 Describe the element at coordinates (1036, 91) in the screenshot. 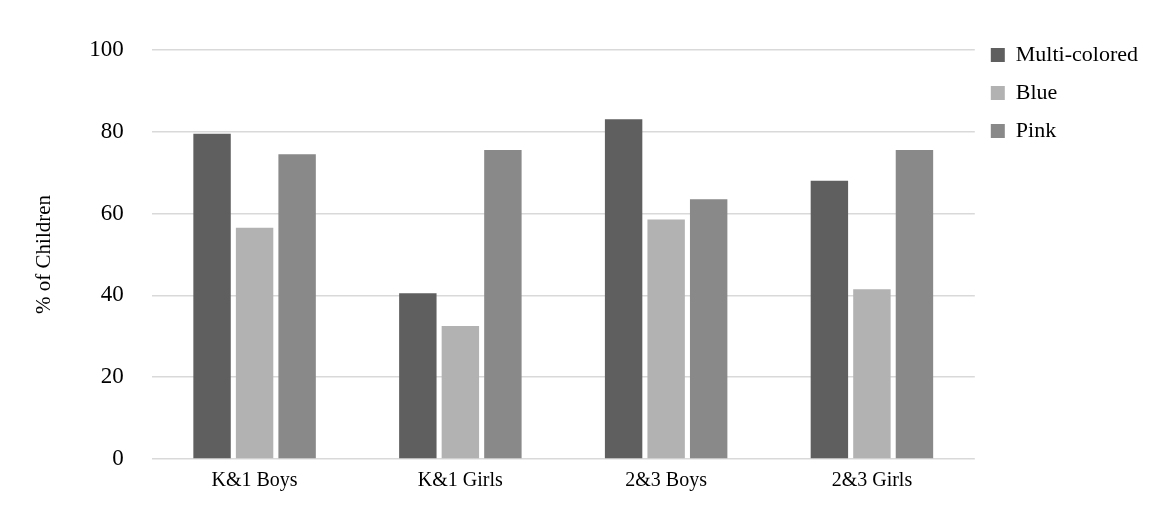

I see `legend-label: Blue` at that location.